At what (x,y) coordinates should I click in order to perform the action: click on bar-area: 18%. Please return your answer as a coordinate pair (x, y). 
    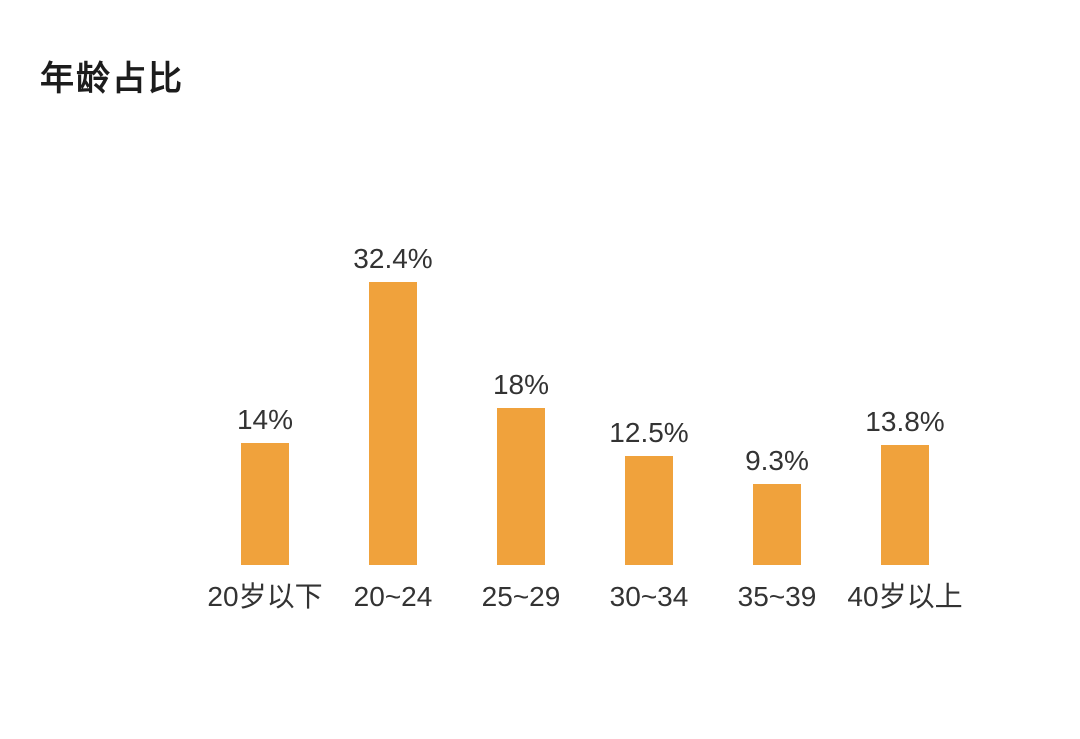
    Looking at the image, I should click on (521, 402).